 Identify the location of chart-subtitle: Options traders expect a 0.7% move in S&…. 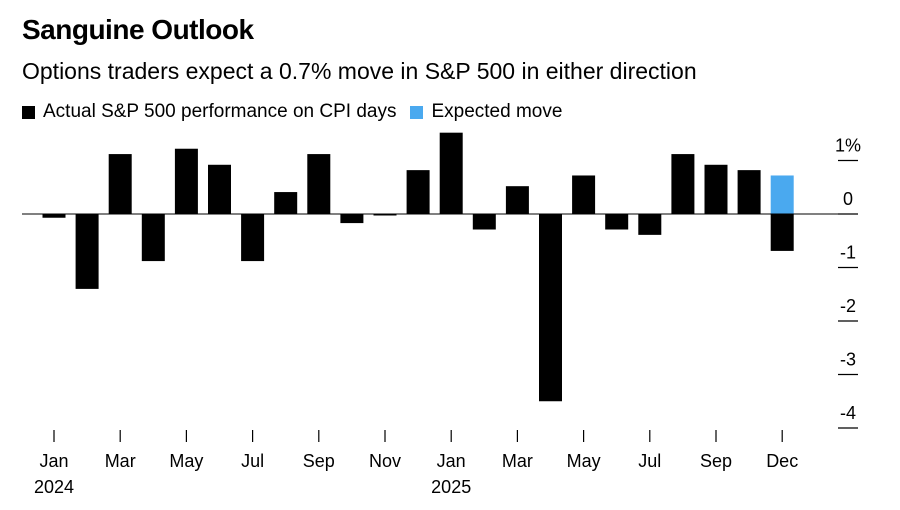
(359, 71).